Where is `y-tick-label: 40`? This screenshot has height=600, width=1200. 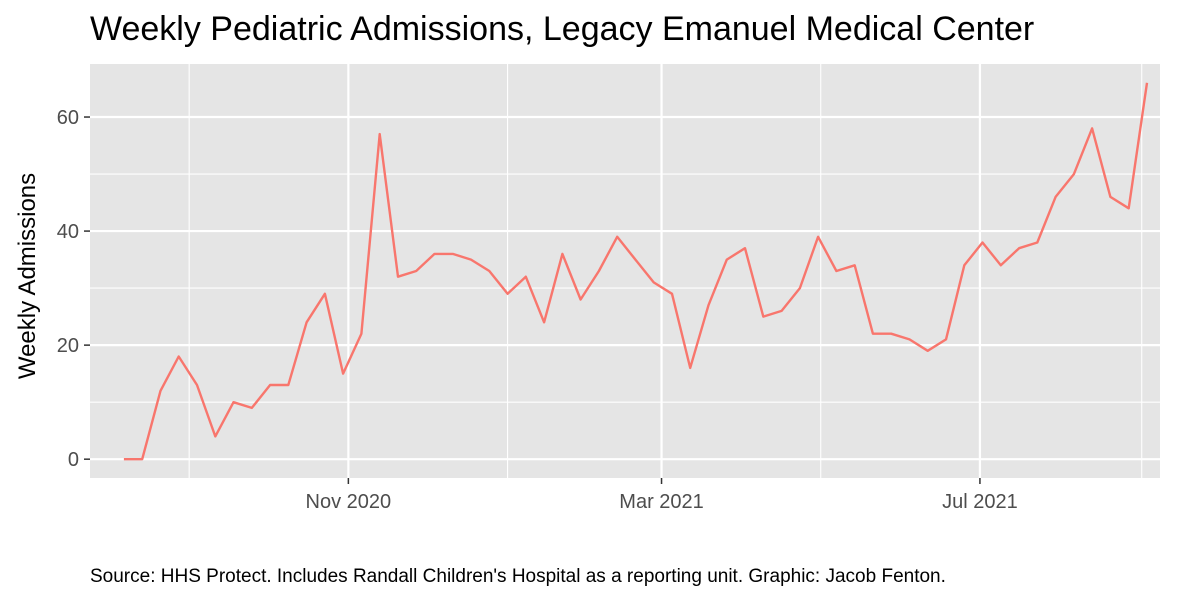
y-tick-label: 40 is located at coordinates (68, 232).